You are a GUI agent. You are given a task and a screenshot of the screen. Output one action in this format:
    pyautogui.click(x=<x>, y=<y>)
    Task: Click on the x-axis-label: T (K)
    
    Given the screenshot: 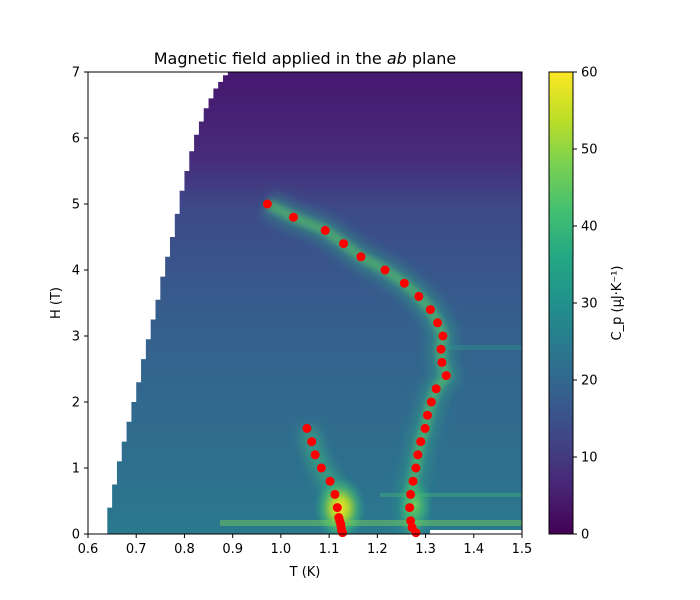 What is the action you would take?
    pyautogui.click(x=305, y=572)
    